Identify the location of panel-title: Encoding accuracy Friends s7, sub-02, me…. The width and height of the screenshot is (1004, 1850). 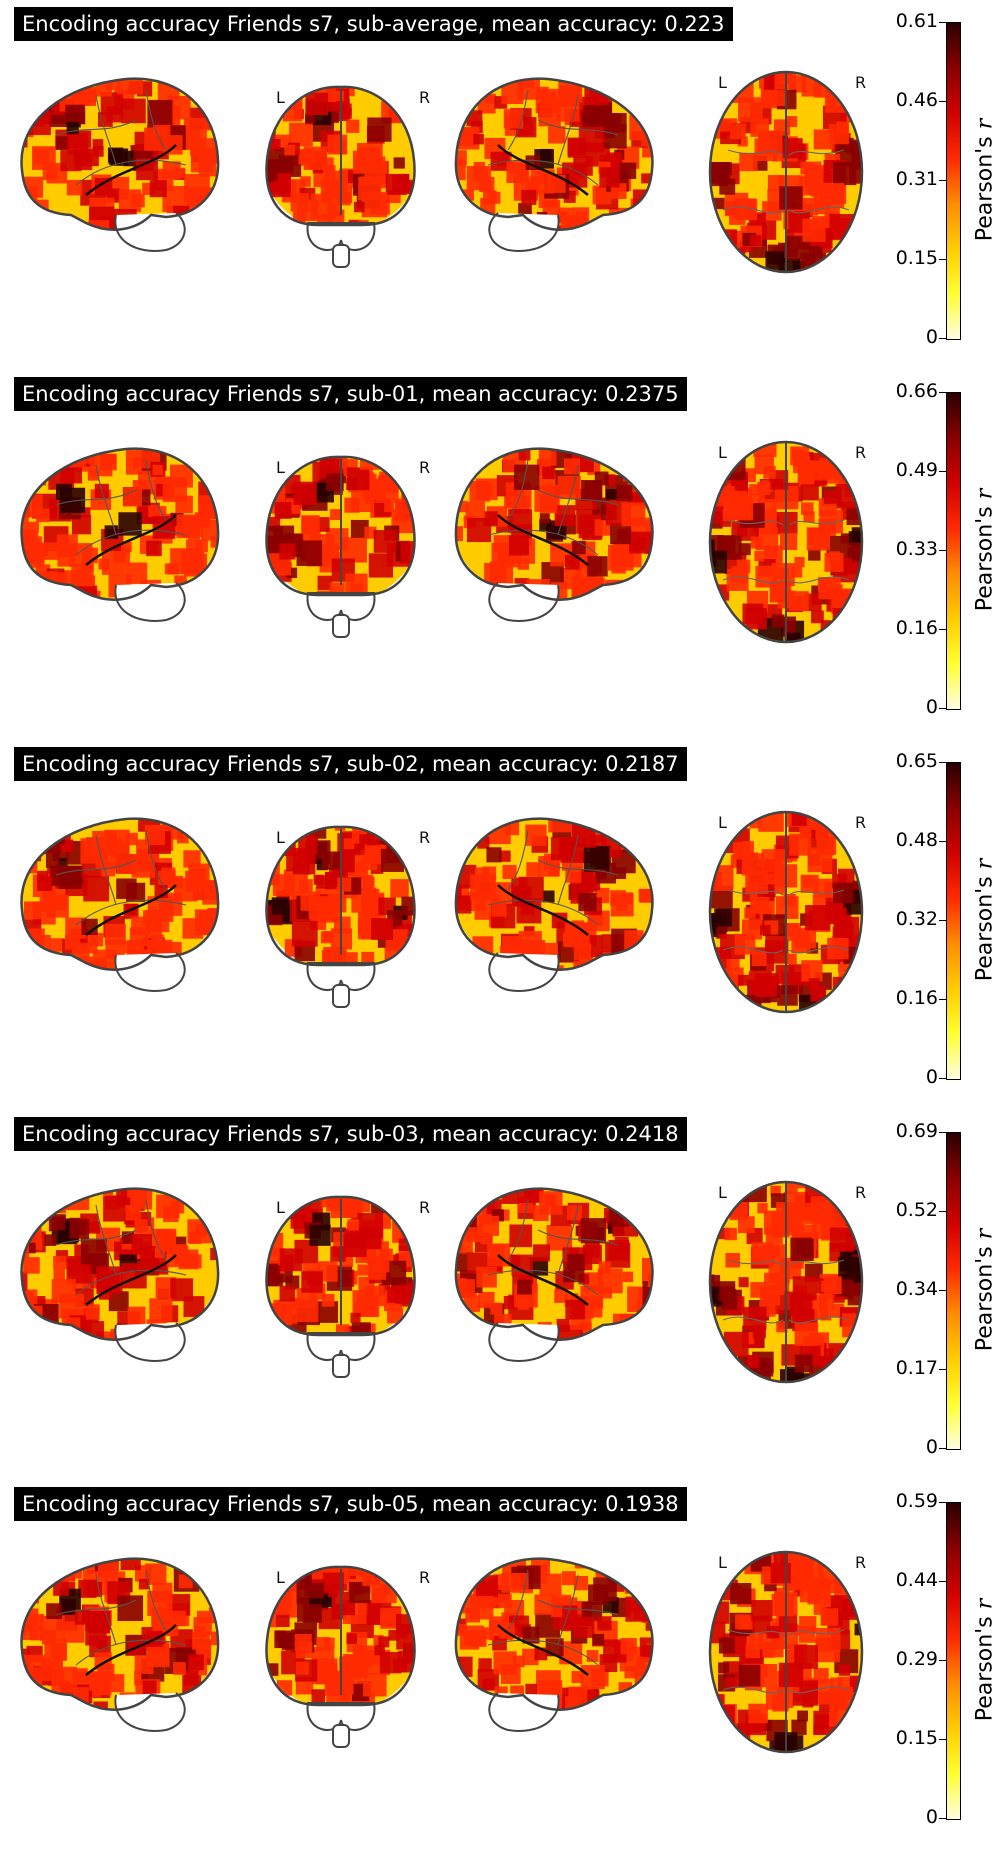
(350, 764).